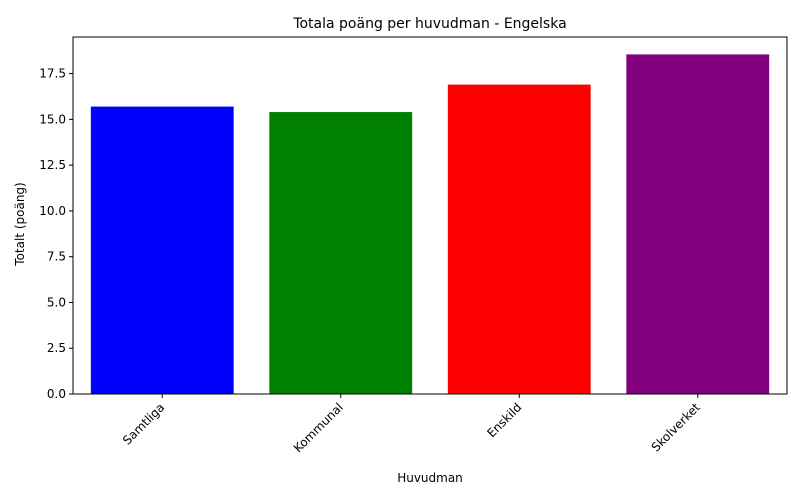 The height and width of the screenshot is (500, 800). What do you see at coordinates (56, 257) in the screenshot?
I see `y-tick-label: 7.5` at bounding box center [56, 257].